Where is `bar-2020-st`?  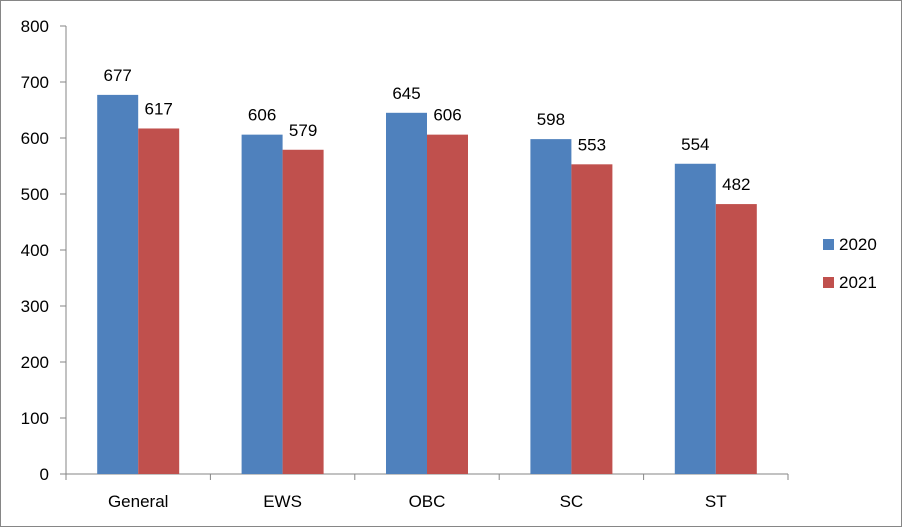 bar-2020-st is located at coordinates (695, 318).